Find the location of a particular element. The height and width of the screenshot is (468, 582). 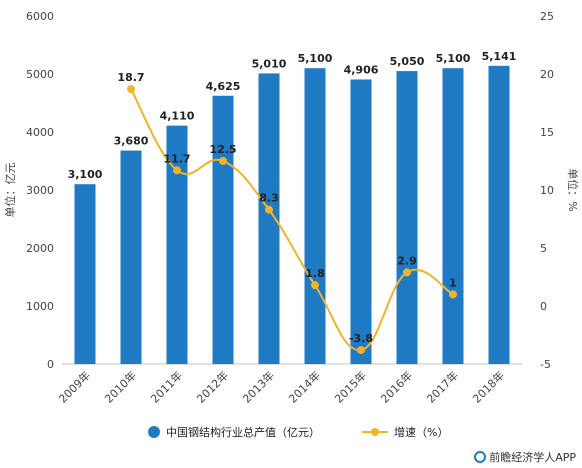

x-tick-label: 2015年 is located at coordinates (350, 386).